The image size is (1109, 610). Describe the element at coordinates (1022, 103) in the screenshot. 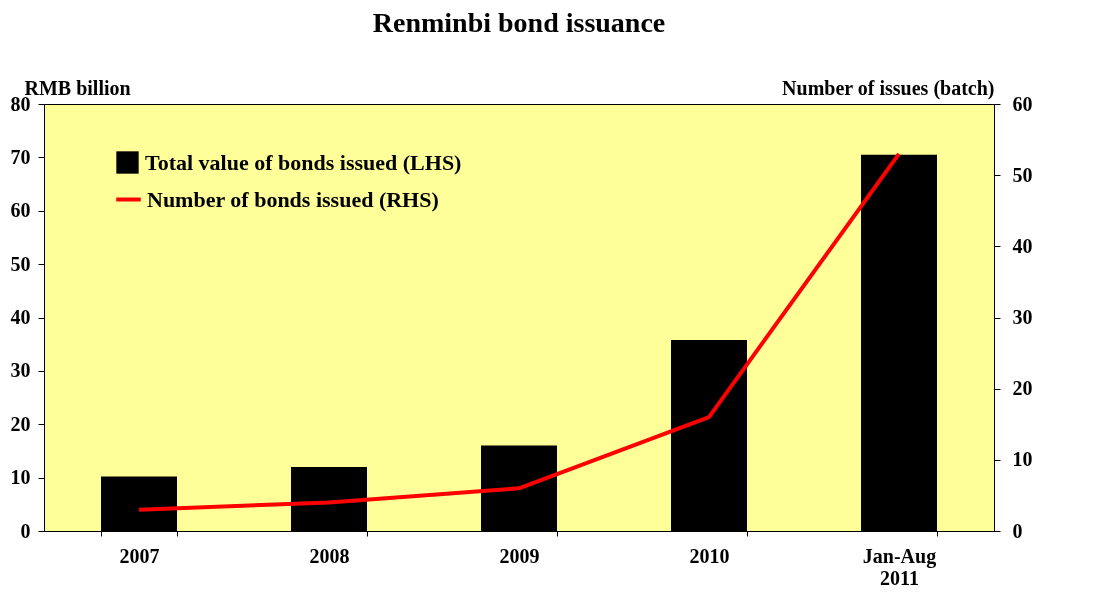

I see `y2-tick-label: 60` at that location.